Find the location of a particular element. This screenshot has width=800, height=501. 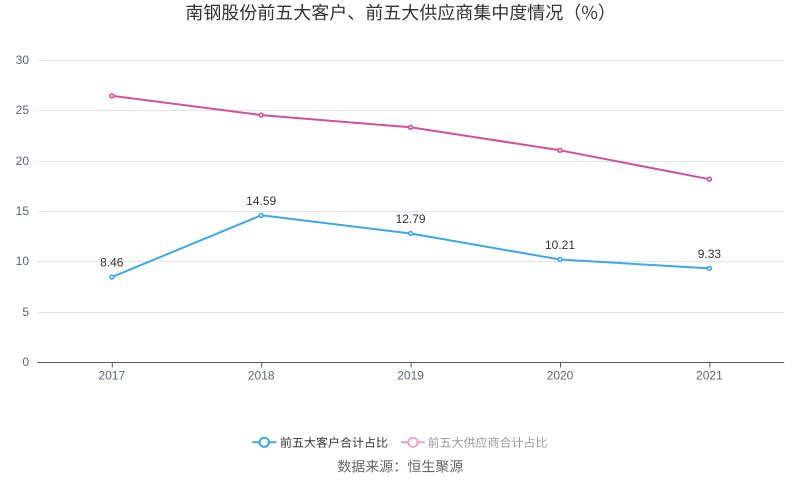

svg-text: 9.33 is located at coordinates (710, 254).